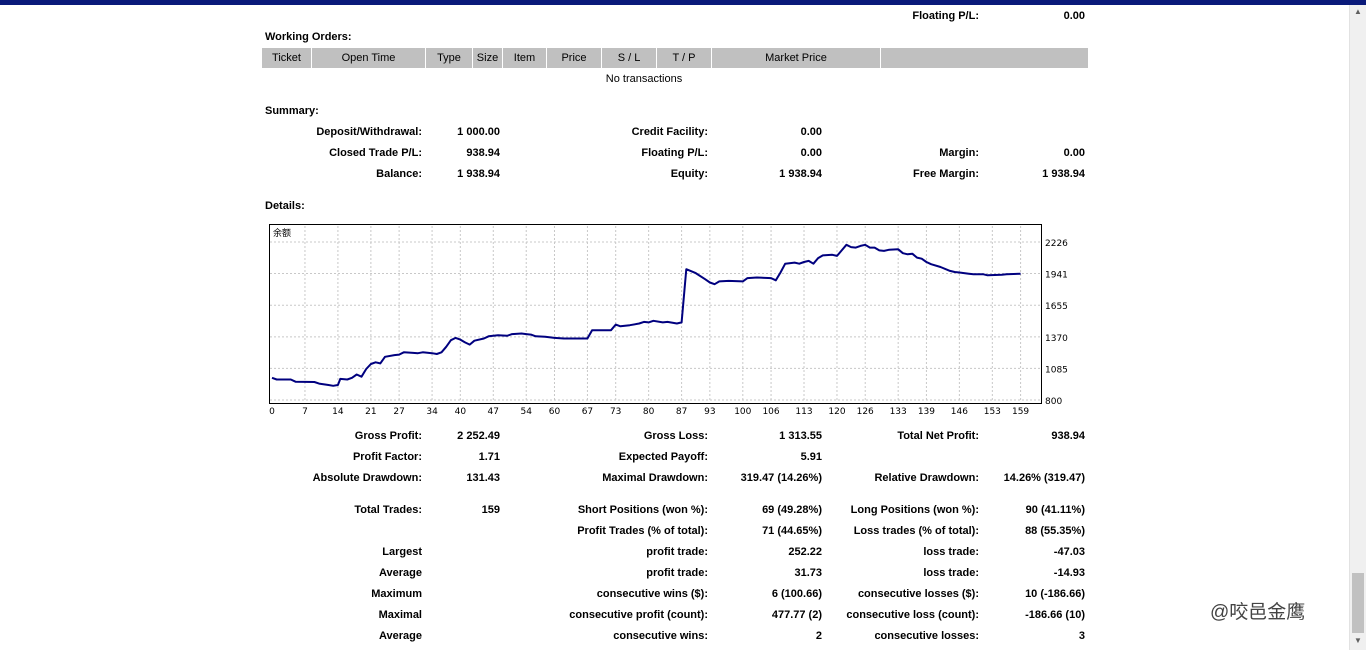 The width and height of the screenshot is (1366, 650). I want to click on col-open-time: Open Time, so click(369, 58).